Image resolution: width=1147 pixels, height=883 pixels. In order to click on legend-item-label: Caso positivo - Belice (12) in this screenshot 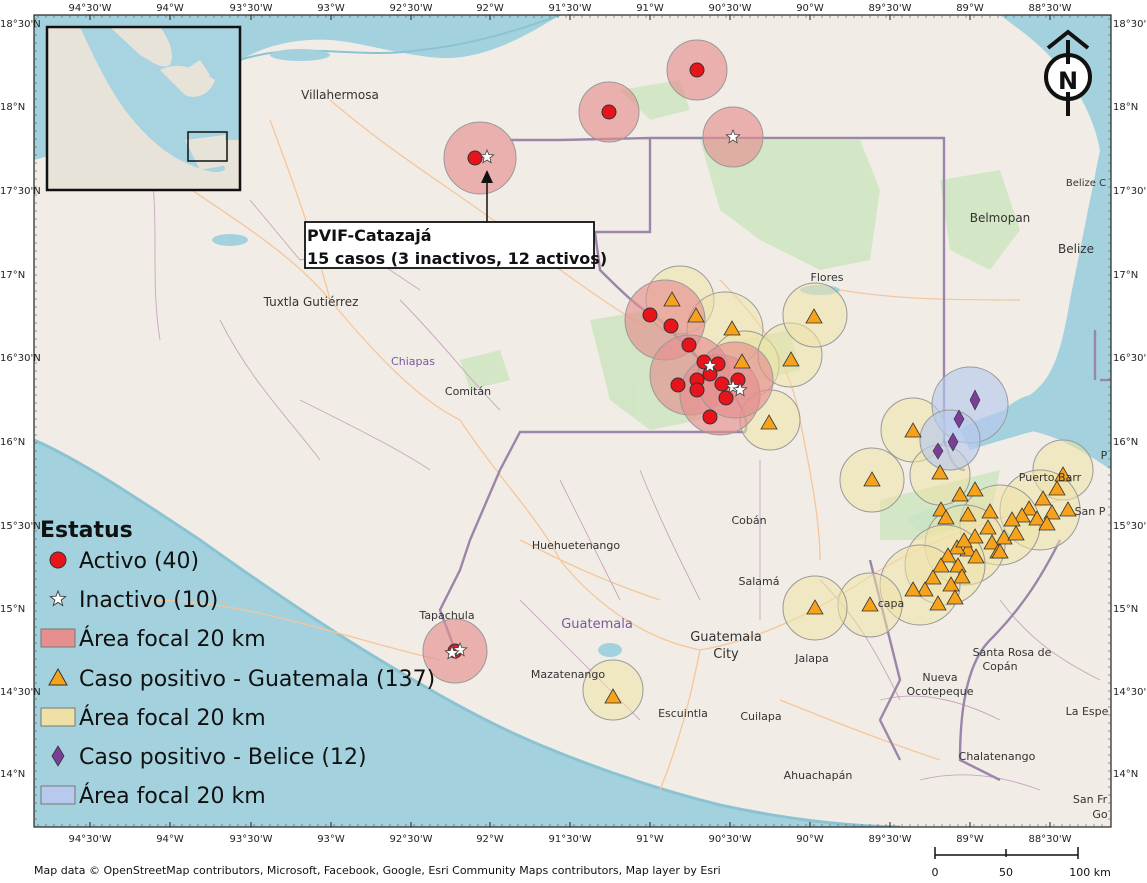, I will do `click(223, 757)`.